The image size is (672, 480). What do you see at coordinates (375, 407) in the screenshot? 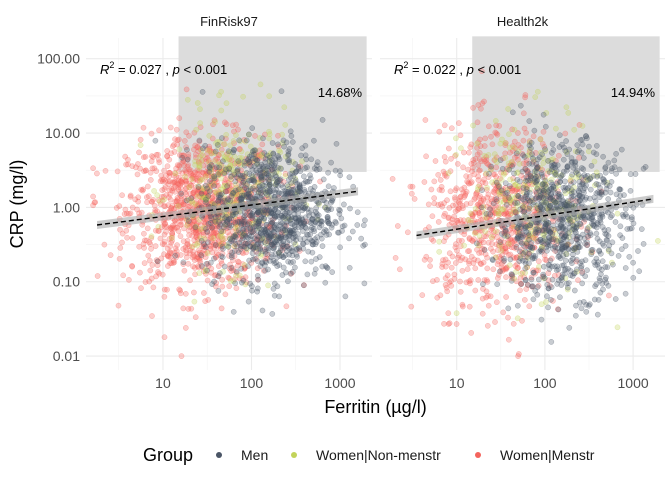
I see `x-axis-label: Ferritin (µg/l)` at bounding box center [375, 407].